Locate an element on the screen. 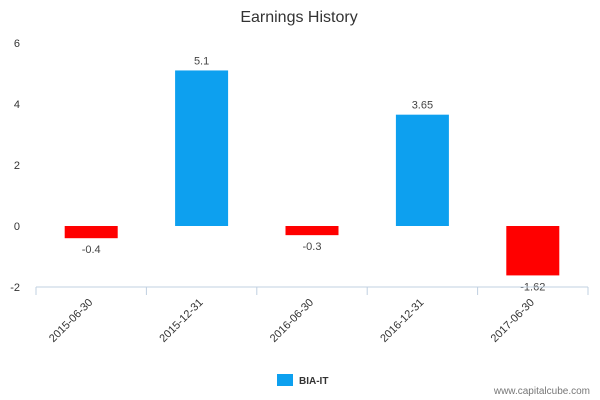 This screenshot has height=400, width=600. x-tick-label: 2017-06-30 is located at coordinates (513, 321).